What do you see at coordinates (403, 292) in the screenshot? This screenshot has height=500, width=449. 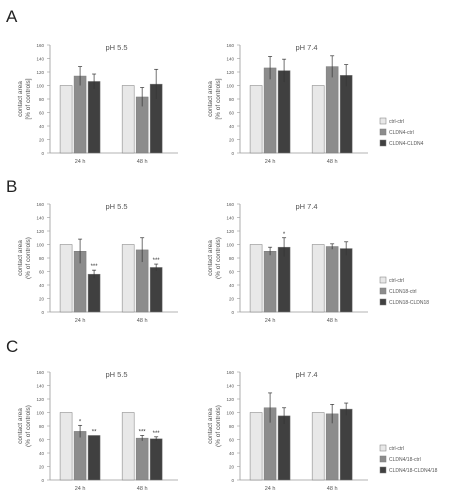 I see `legend-label: CLDN18-ctrl` at bounding box center [403, 292].